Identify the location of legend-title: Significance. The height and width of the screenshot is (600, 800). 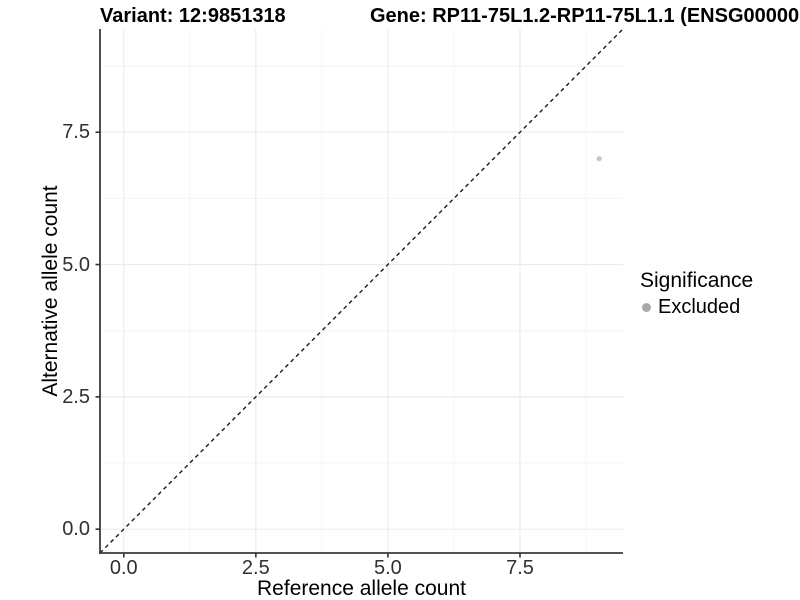
(697, 280).